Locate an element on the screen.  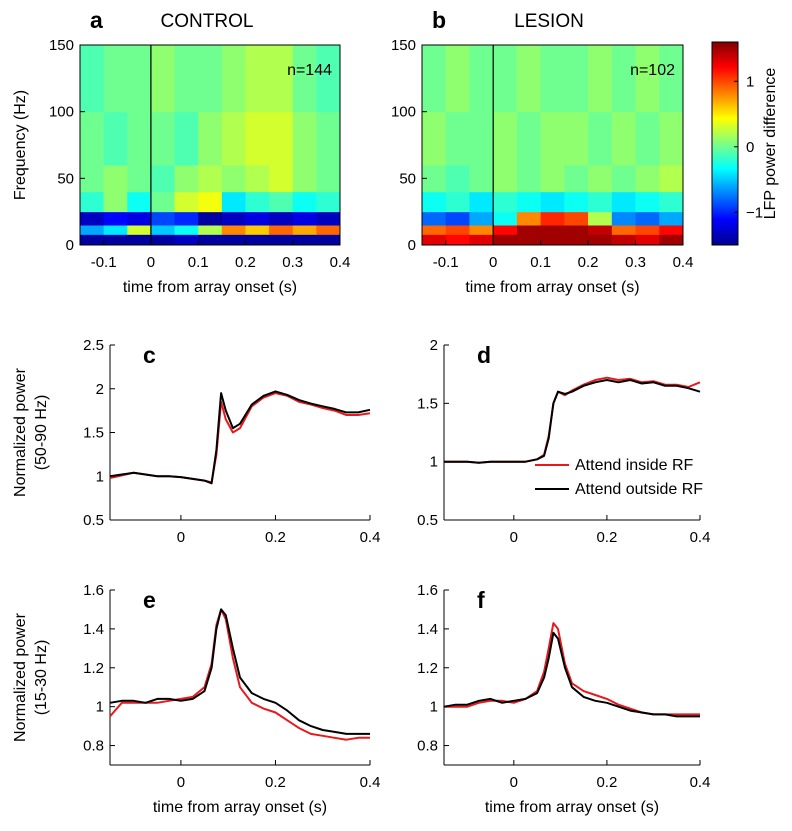
x-tick-label: 0.3 is located at coordinates (292, 262).